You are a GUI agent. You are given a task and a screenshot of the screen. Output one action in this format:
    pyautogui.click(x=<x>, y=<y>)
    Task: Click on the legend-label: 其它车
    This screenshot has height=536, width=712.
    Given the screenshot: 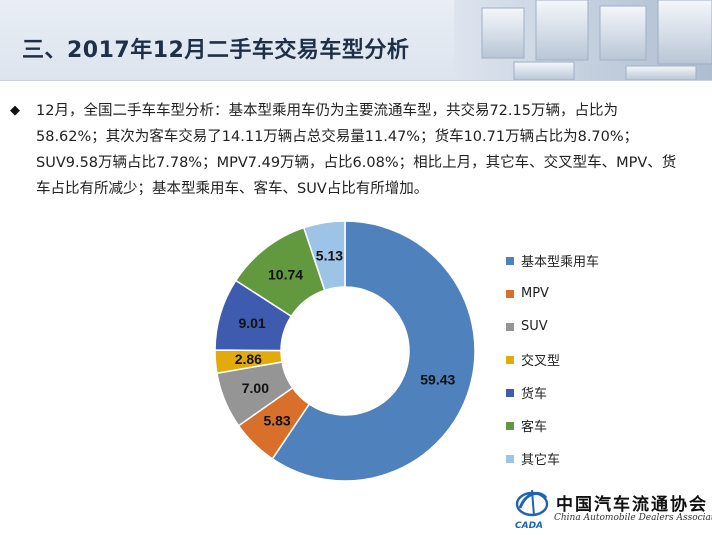 What is the action you would take?
    pyautogui.click(x=541, y=460)
    